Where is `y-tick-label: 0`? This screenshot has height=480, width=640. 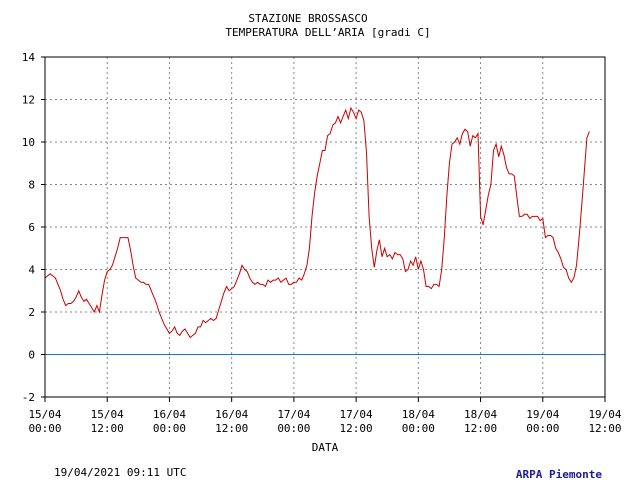 y-tick-label: 0 is located at coordinates (31, 355).